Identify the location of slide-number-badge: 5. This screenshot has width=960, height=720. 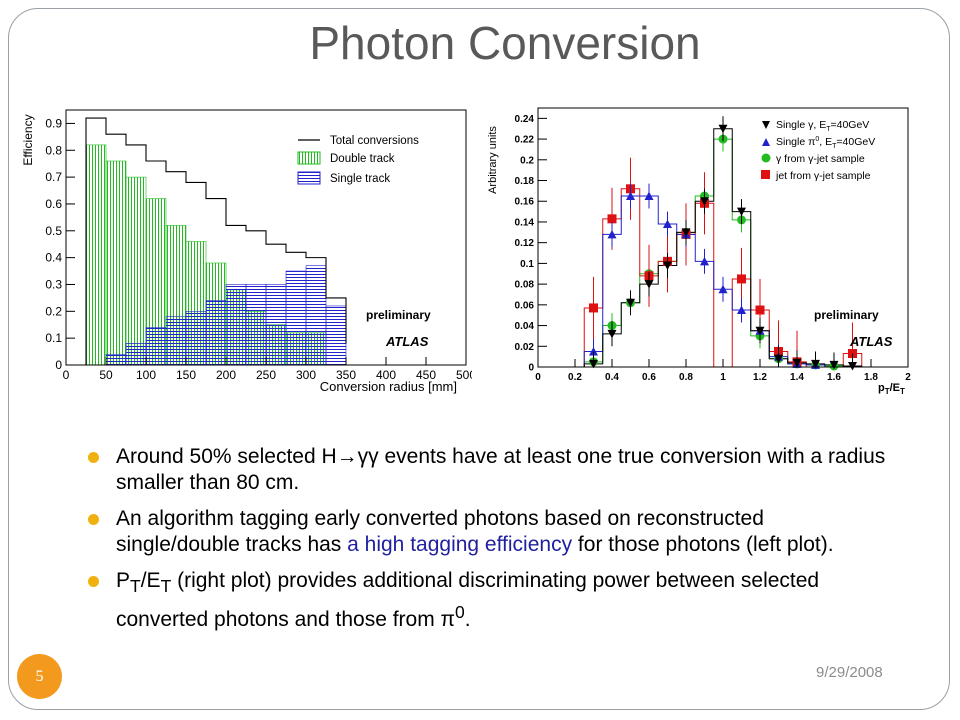
(39, 676).